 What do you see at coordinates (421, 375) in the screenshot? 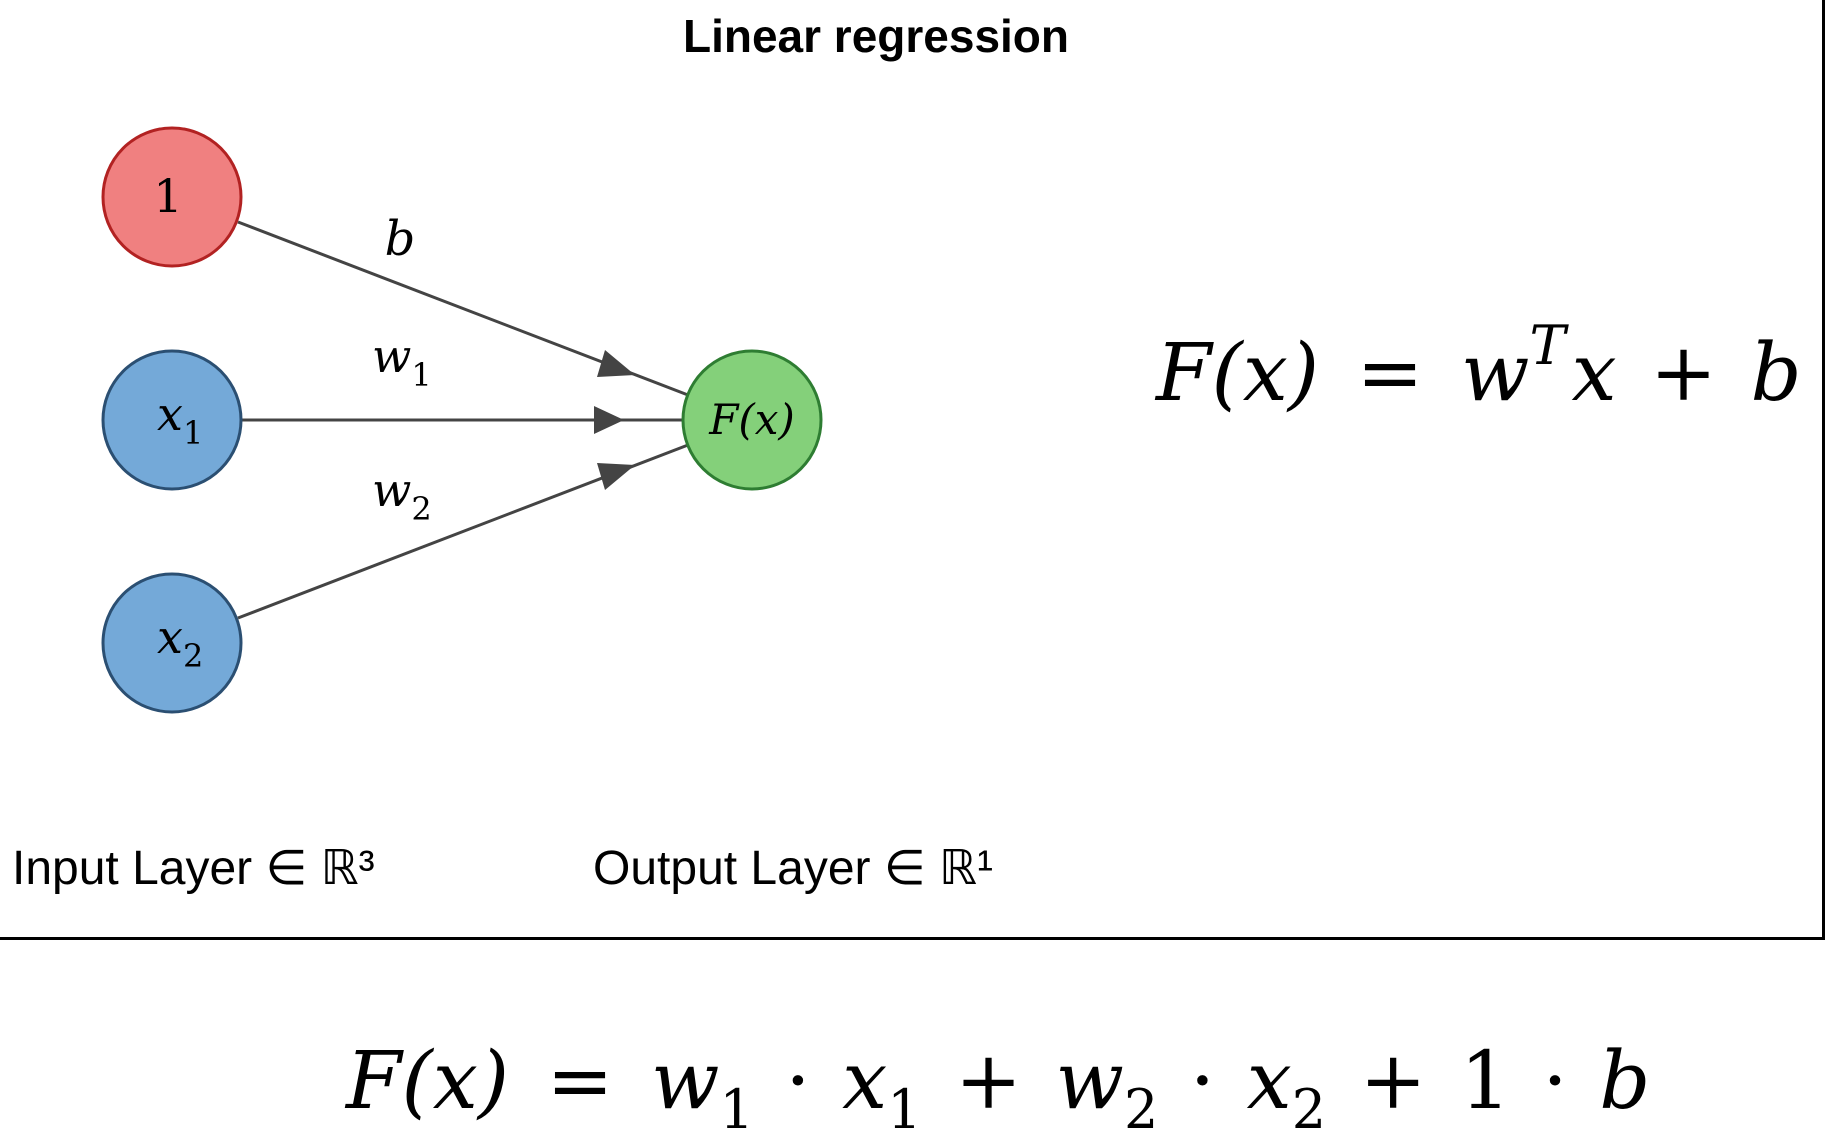
I see `edge-label-w1-subscript: 1` at bounding box center [421, 375].